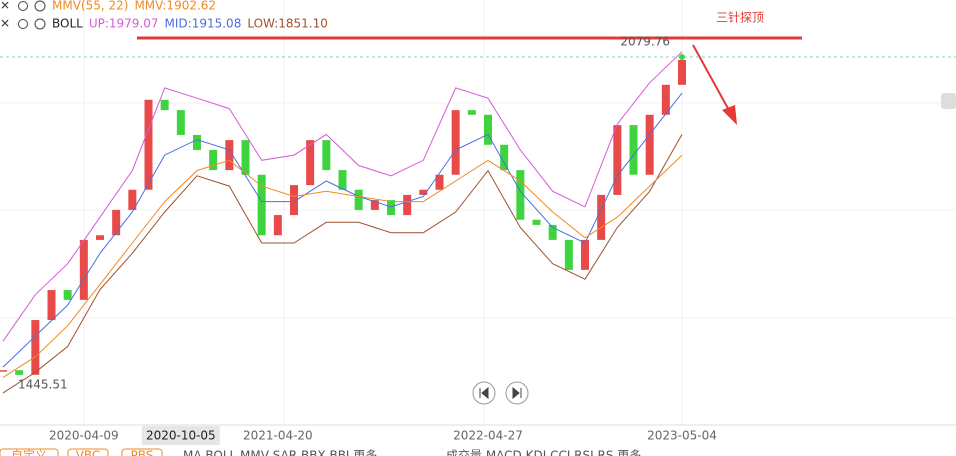 The image size is (956, 456). I want to click on x-tick-label: 2020-10-05, so click(181, 436).